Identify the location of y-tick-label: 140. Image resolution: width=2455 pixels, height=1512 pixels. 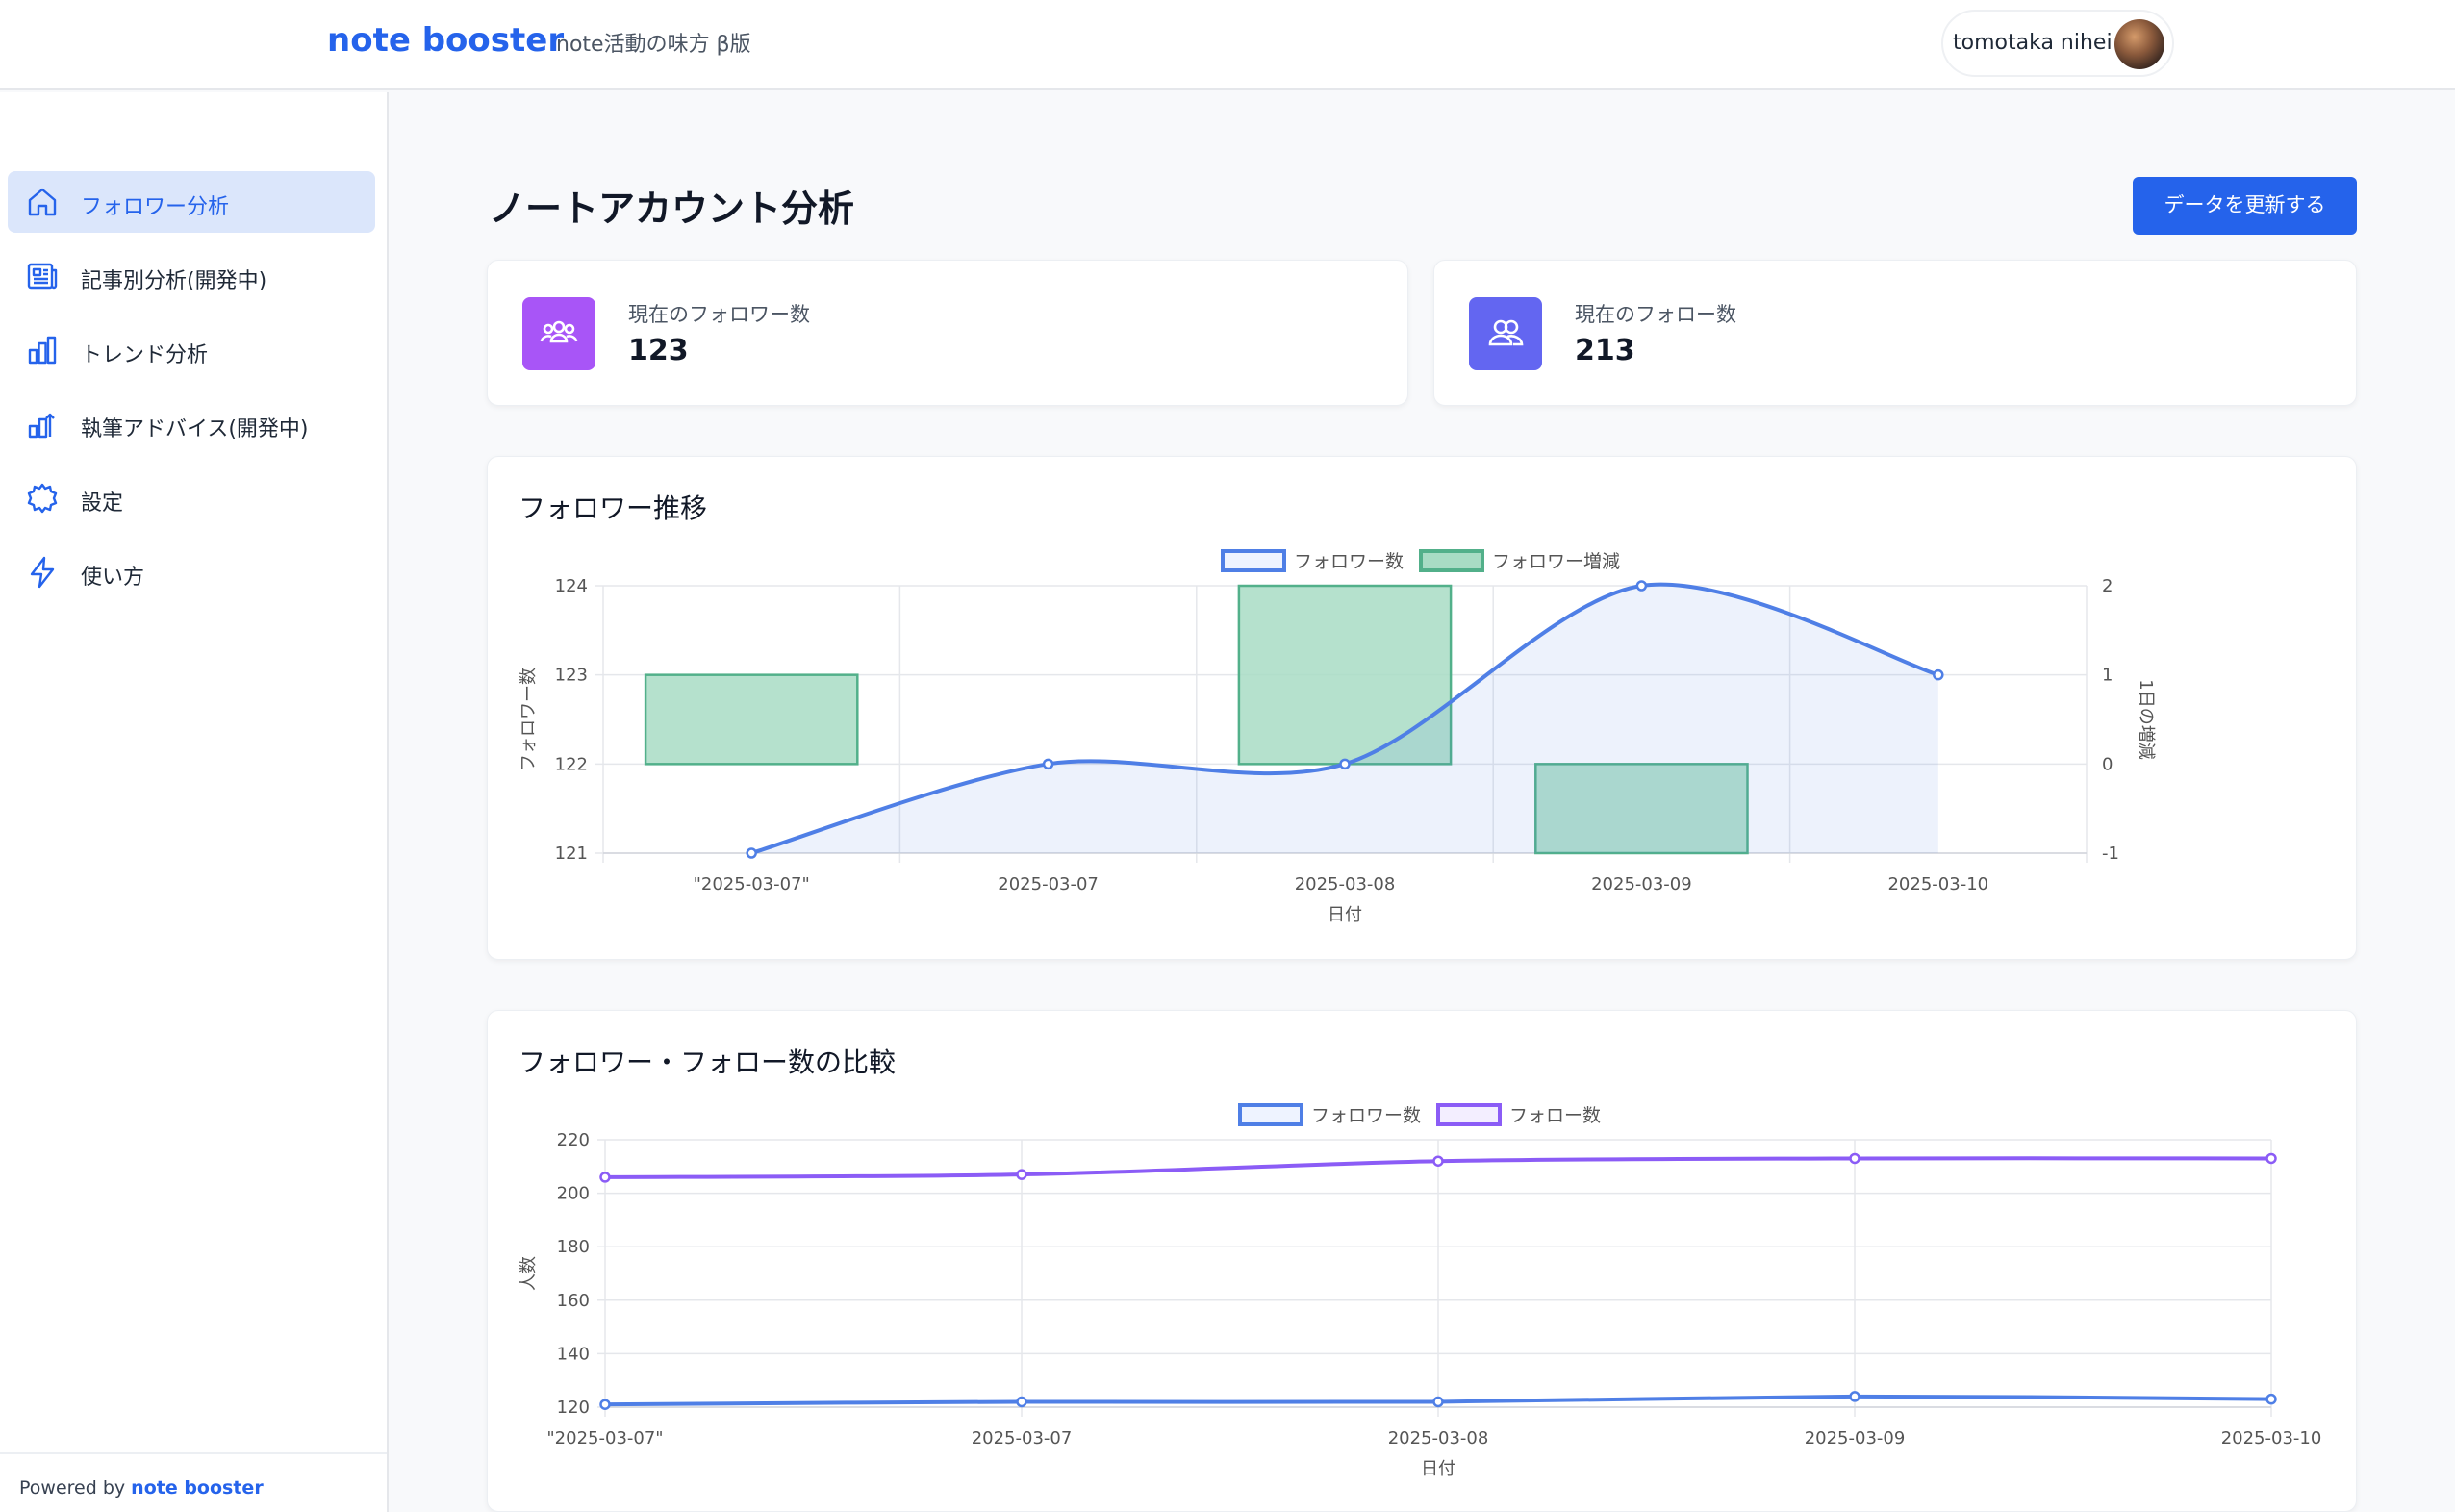
(573, 1354).